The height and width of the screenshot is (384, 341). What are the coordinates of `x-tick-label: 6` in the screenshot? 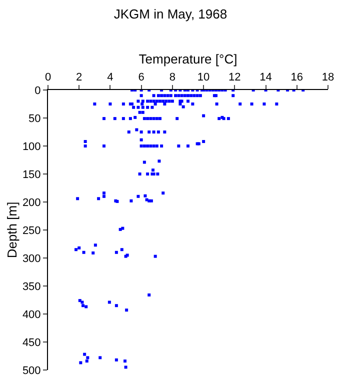 It's located at (141, 78).